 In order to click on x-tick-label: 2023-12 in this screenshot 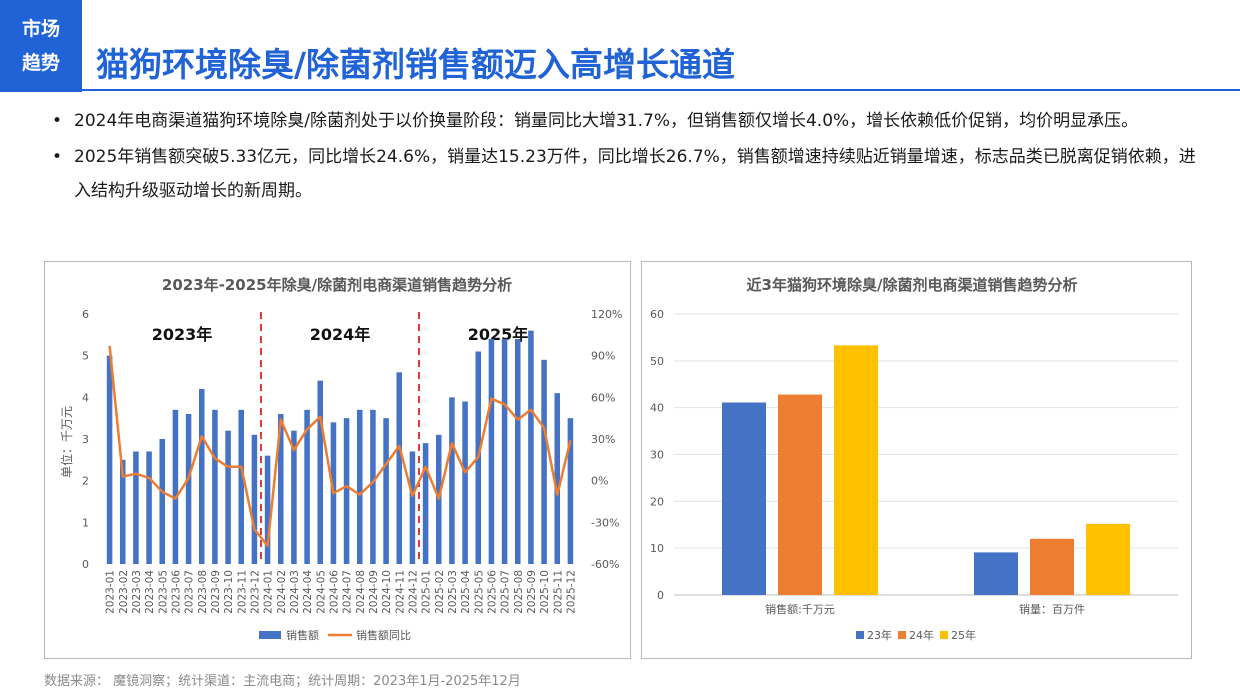, I will do `click(255, 592)`.